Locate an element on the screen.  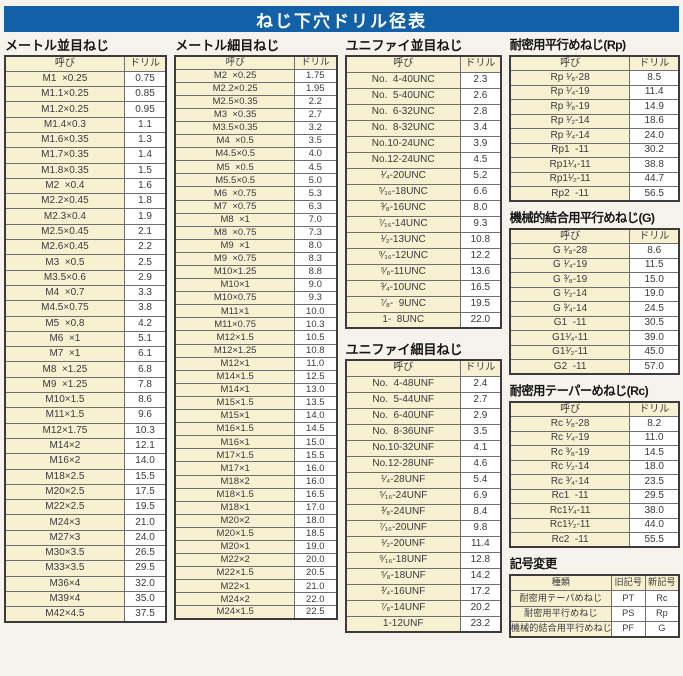
thread-size-cell: M16×1 is located at coordinates (235, 442).